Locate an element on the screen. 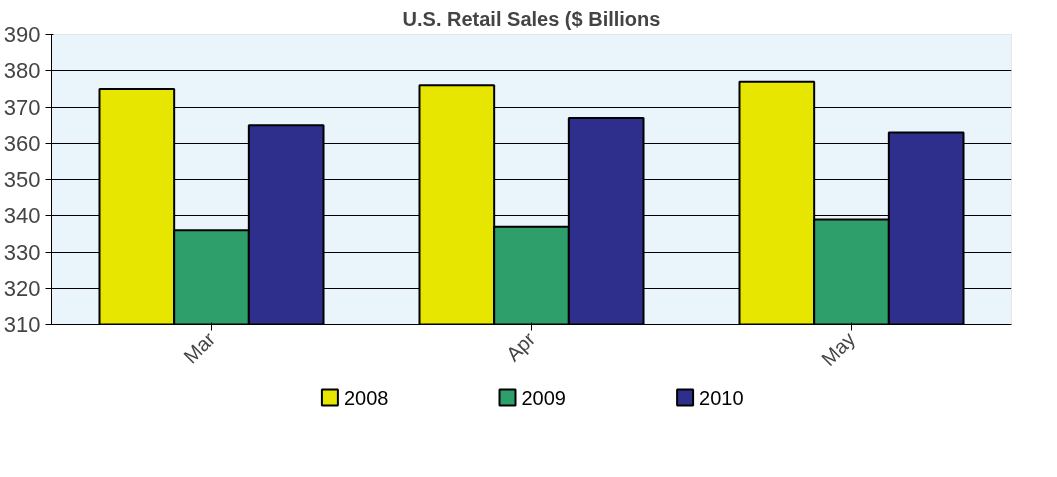 The image size is (1057, 477). y-tick-label: 340 is located at coordinates (22, 216).